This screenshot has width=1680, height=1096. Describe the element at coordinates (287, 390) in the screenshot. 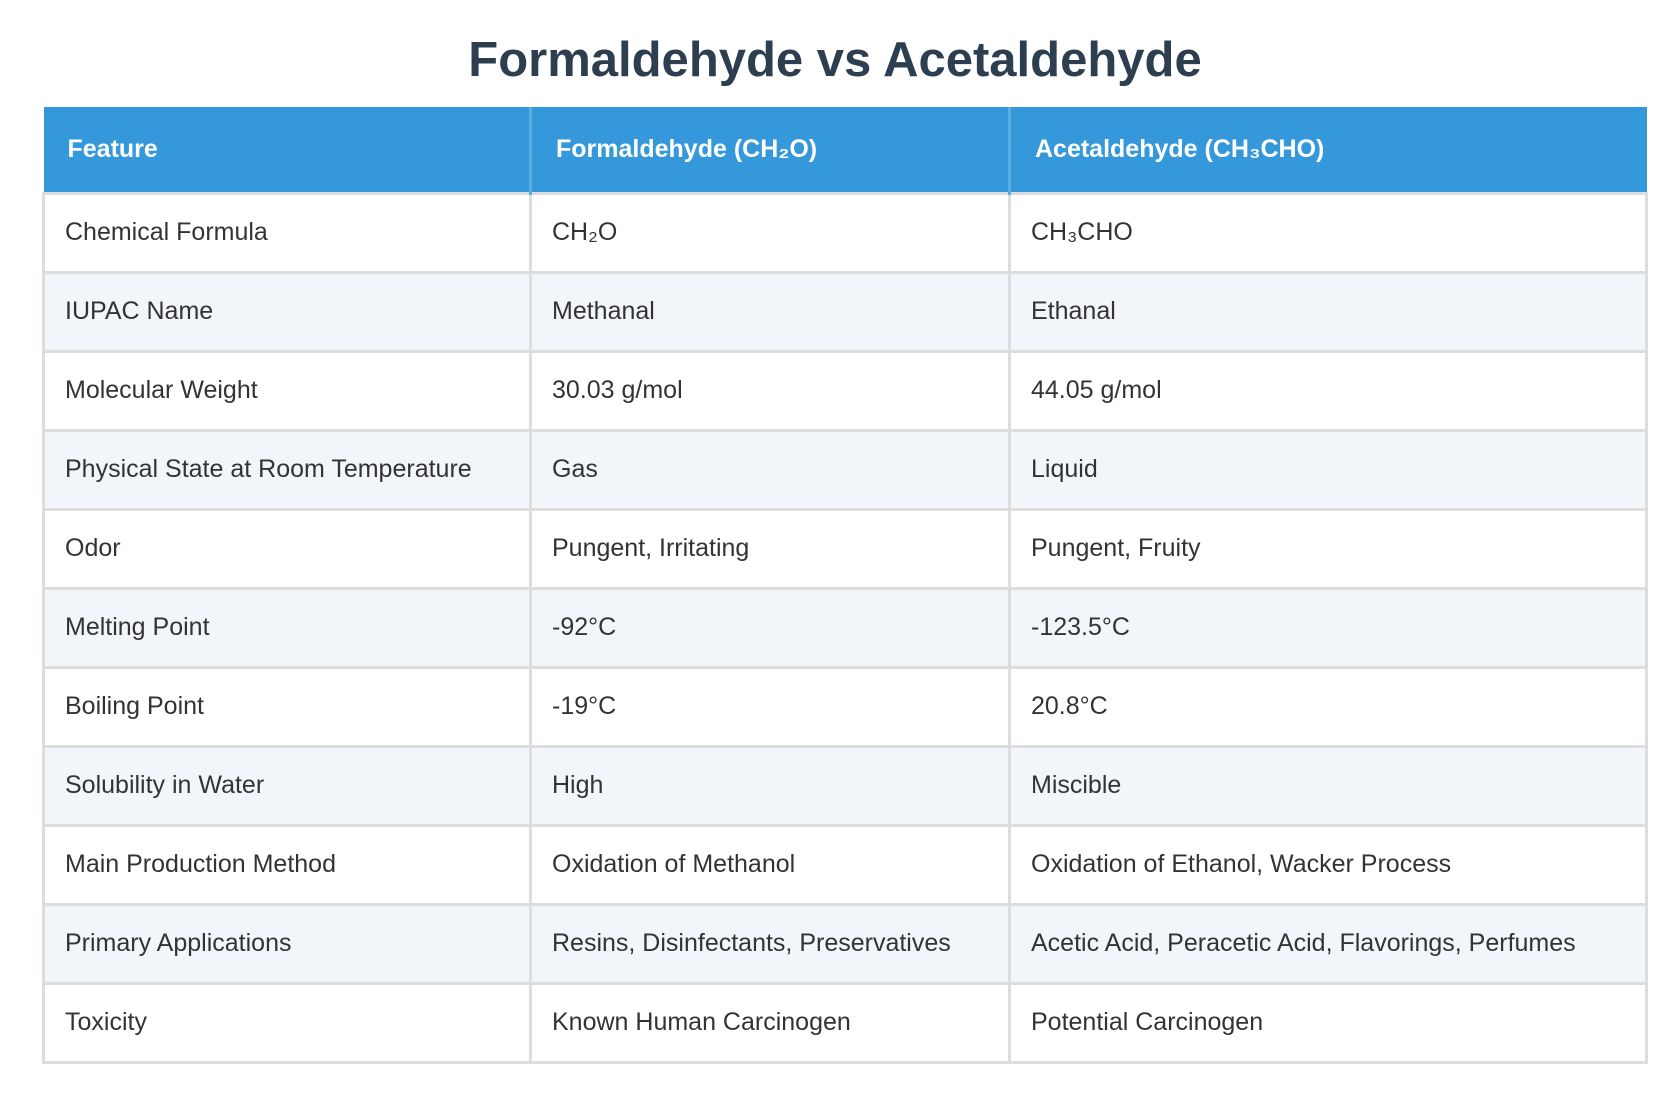

I see `feature-cell: Molecular Weight` at that location.